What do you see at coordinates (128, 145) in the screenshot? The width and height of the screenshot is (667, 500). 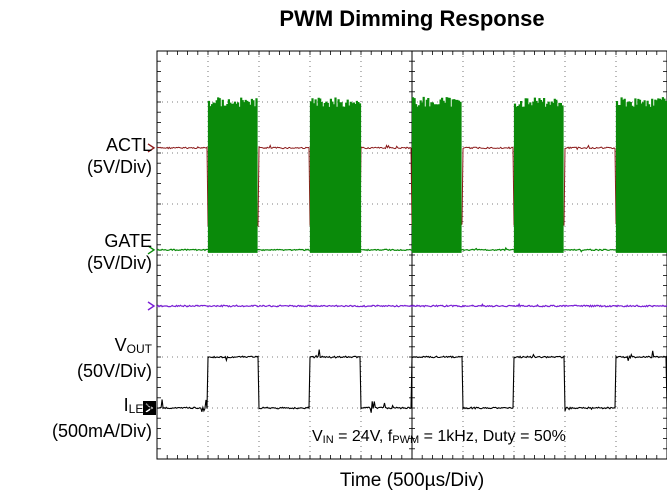 I see `actl-name: ACTL` at bounding box center [128, 145].